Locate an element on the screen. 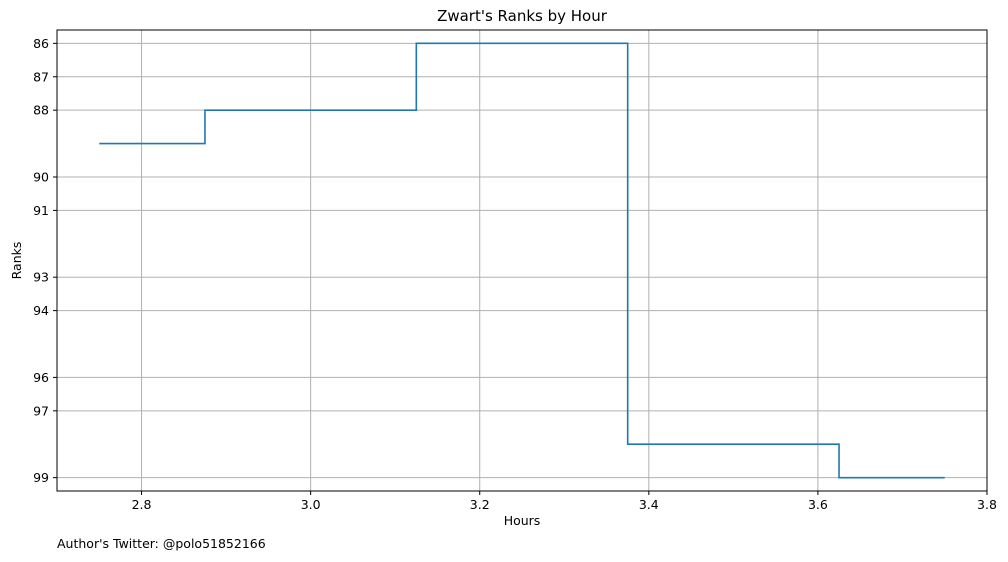  x-tick-label: 3.6 is located at coordinates (818, 504).